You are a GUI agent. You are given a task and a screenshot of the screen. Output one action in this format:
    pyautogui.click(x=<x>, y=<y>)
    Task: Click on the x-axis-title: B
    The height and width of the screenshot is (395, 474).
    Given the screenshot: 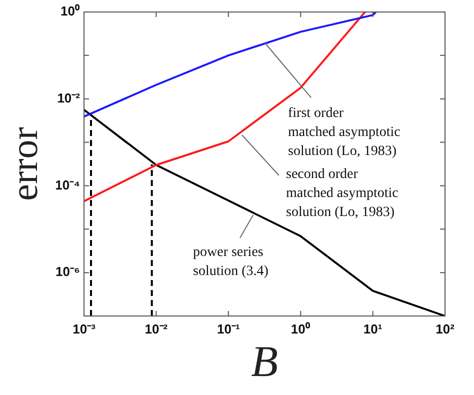 What is the action you would take?
    pyautogui.click(x=264, y=361)
    